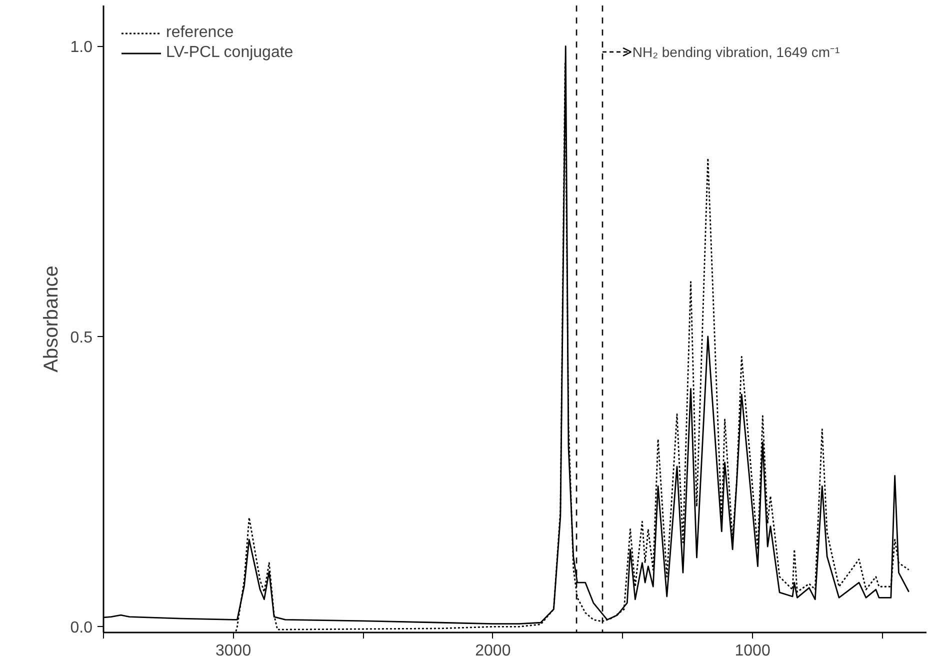 The width and height of the screenshot is (930, 668). Describe the element at coordinates (200, 33) in the screenshot. I see `legend-label: reference` at that location.